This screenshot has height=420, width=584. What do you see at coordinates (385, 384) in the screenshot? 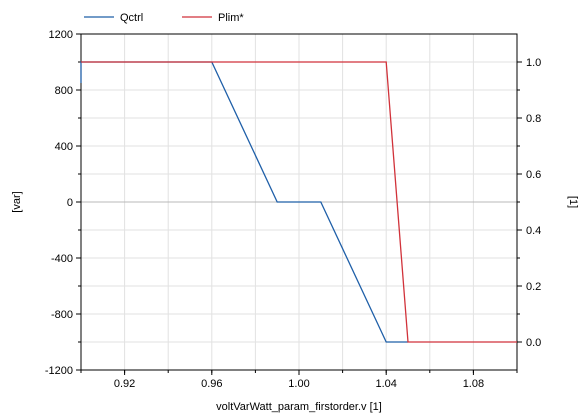
I see `x-tick-label: 1.04` at bounding box center [385, 384].